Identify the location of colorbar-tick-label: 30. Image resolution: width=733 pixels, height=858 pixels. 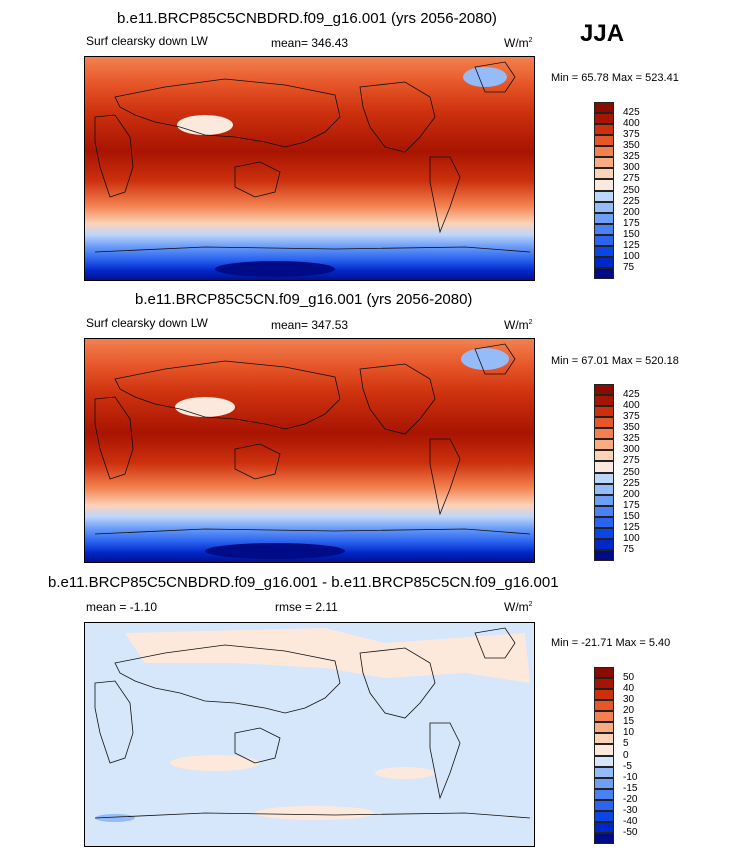
(629, 700).